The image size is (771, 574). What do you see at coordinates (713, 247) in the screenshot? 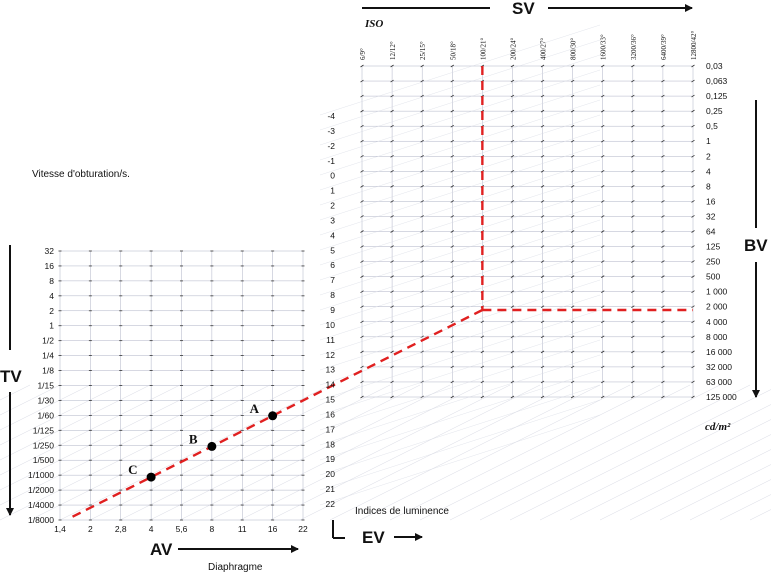
I see `bv-tick-label: 125` at bounding box center [713, 247].